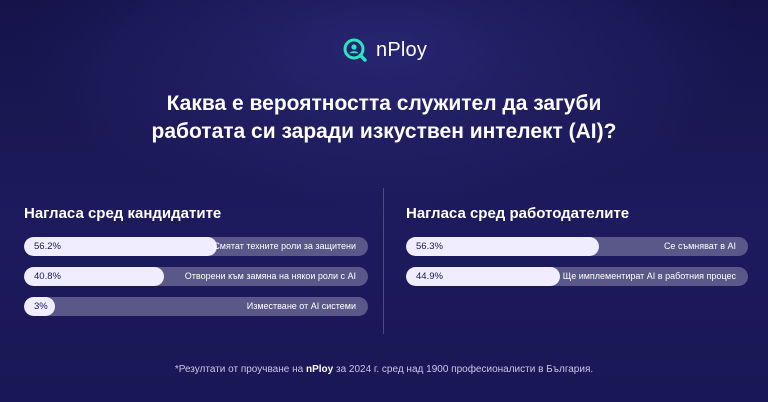 This screenshot has height=402, width=768. Describe the element at coordinates (429, 276) in the screenshot. I see `bar-value-label: 44.9%` at that location.